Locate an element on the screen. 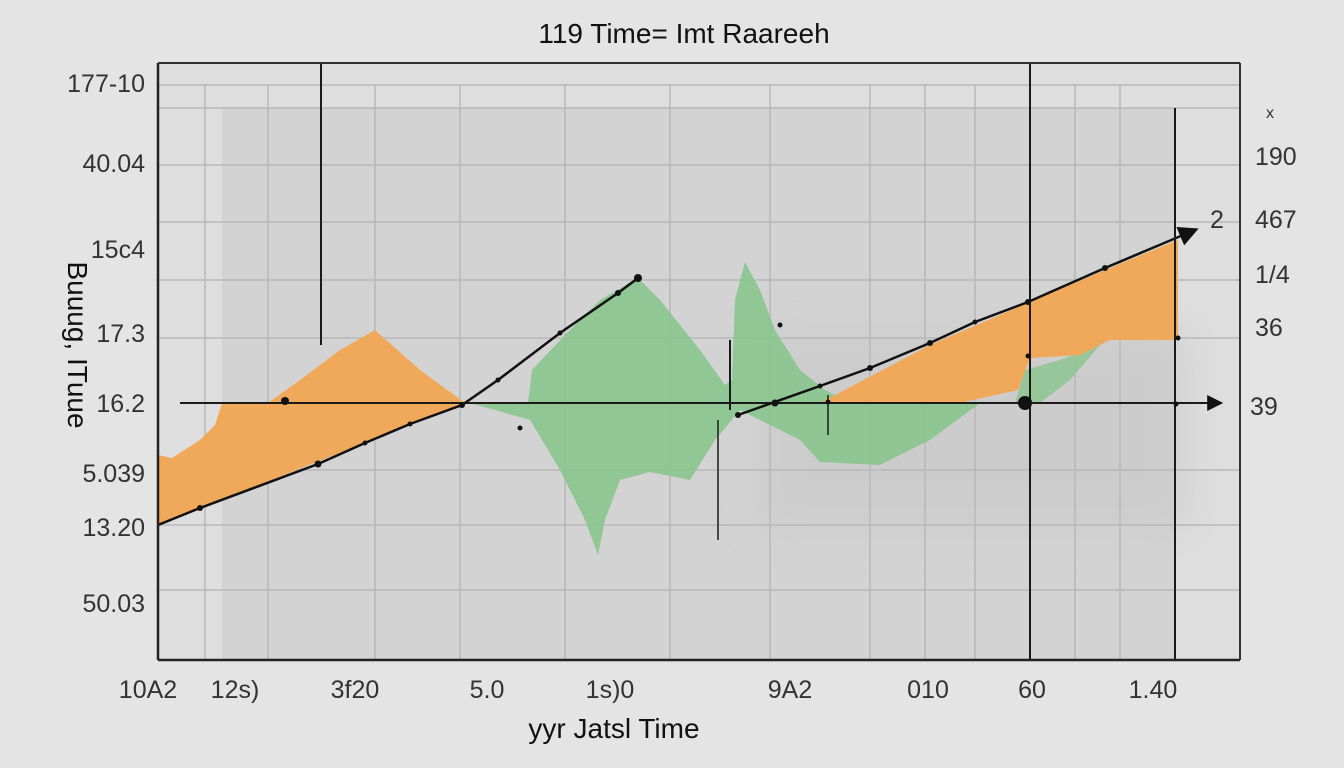 This screenshot has width=1344, height=768. annotation-2: 2 is located at coordinates (1217, 220).